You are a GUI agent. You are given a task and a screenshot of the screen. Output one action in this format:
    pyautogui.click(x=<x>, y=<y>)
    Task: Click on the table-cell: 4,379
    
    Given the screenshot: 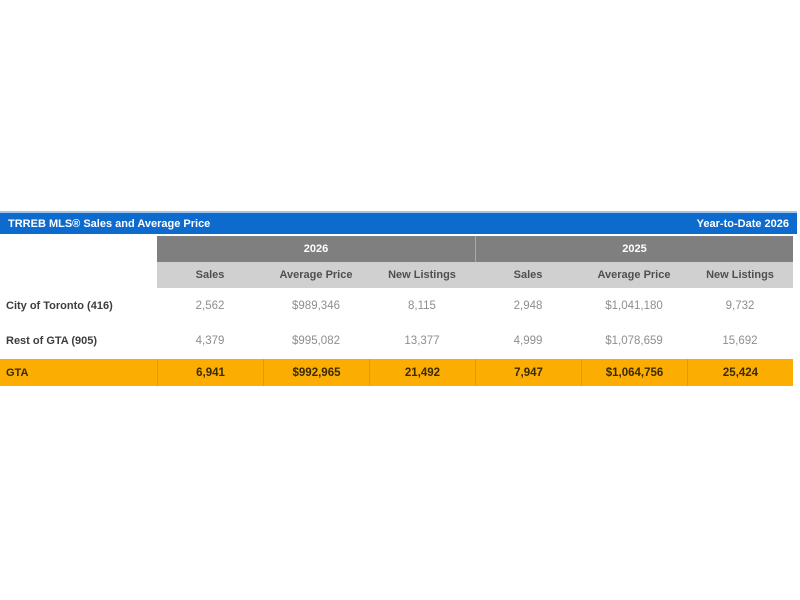 What is the action you would take?
    pyautogui.click(x=210, y=341)
    